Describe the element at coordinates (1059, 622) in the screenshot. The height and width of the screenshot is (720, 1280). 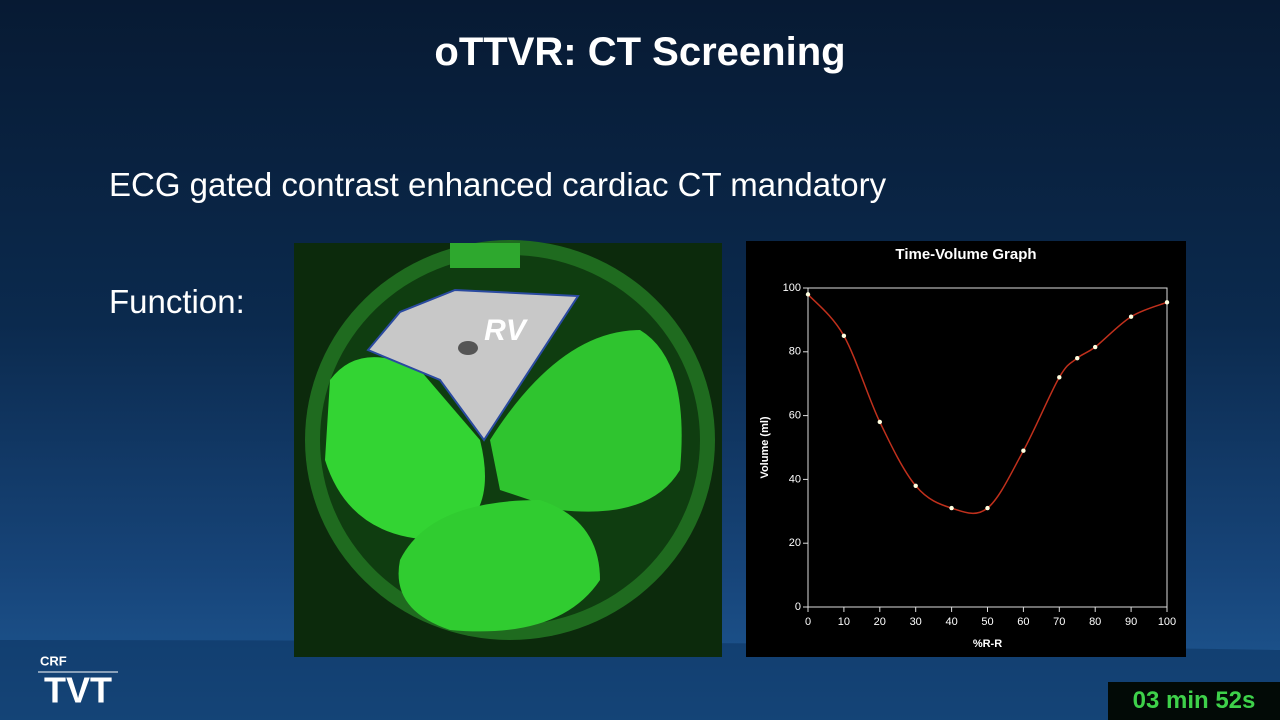
I see `x-tick-label: 70` at that location.